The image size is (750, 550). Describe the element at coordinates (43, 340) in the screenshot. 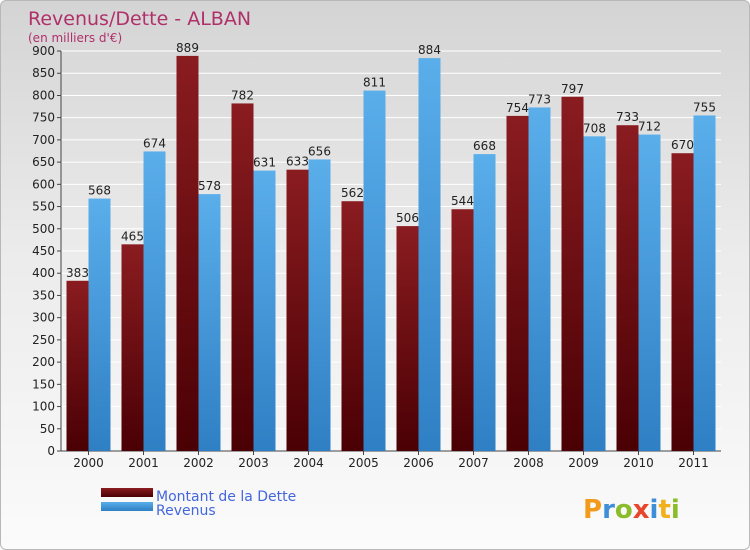

I see `y-tick-label: 250` at that location.